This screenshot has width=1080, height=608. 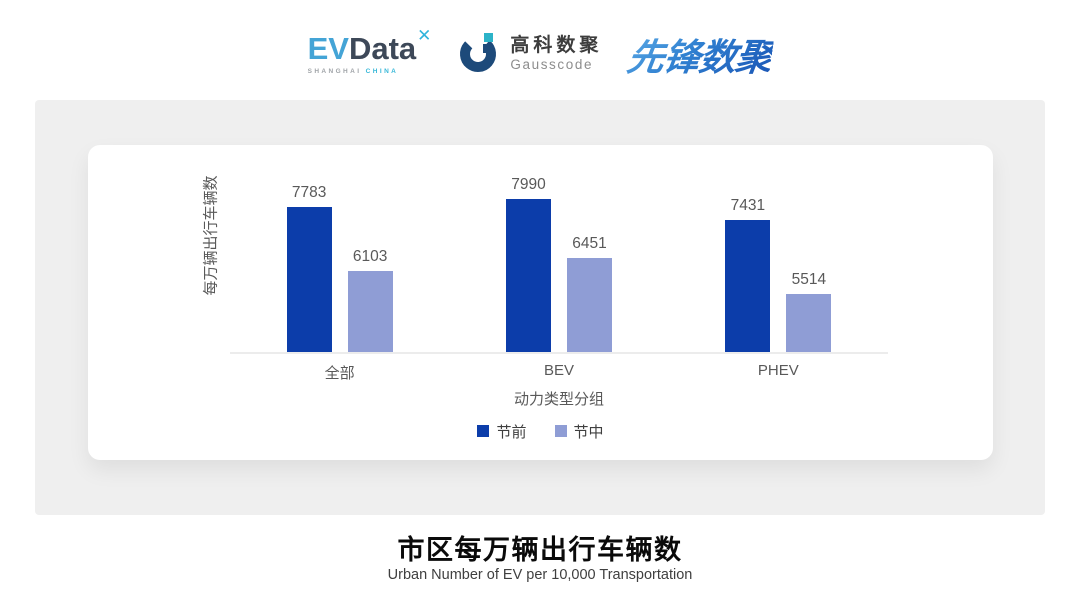 I want to click on legend-item-节中: 节中, so click(x=579, y=431).